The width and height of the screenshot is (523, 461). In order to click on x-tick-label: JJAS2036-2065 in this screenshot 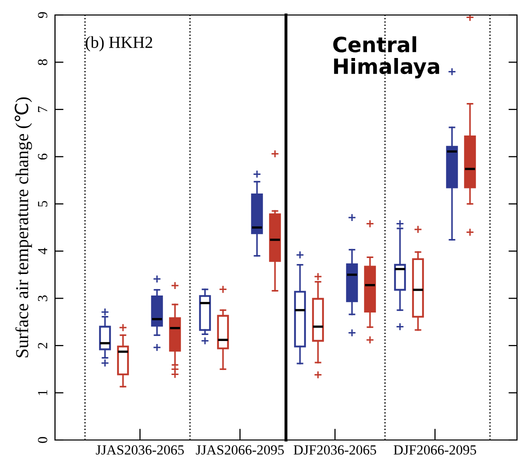, I will do `click(140, 450)`.